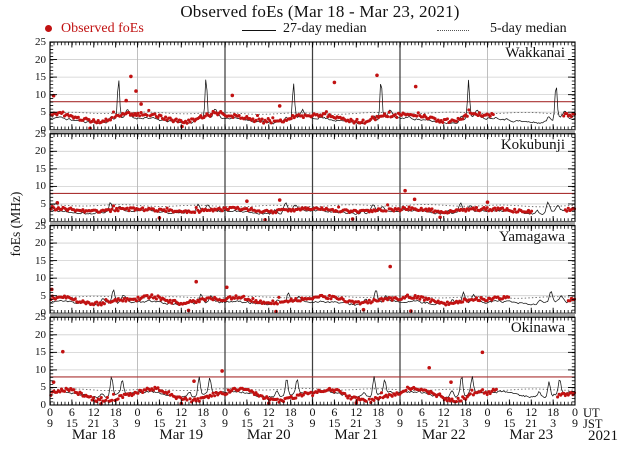 This screenshot has width=640, height=457. What do you see at coordinates (320, 11) in the screenshot?
I see `chart-title: Observed foEs (Mar 18 - Mar 23, 2021)` at bounding box center [320, 11].